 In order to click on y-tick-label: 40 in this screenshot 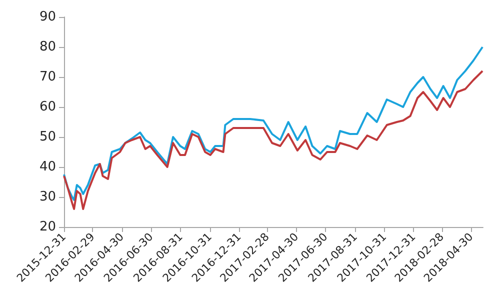, I will do `click(47, 167)`.